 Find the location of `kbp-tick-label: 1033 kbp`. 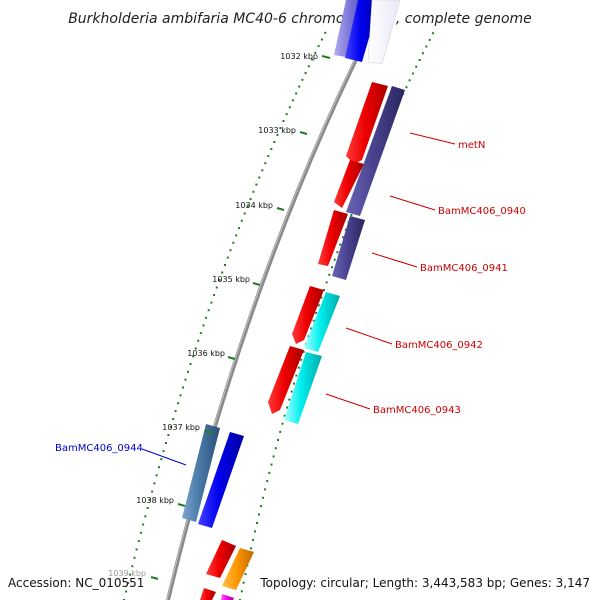

kbp-tick-label: 1033 kbp is located at coordinates (277, 130).